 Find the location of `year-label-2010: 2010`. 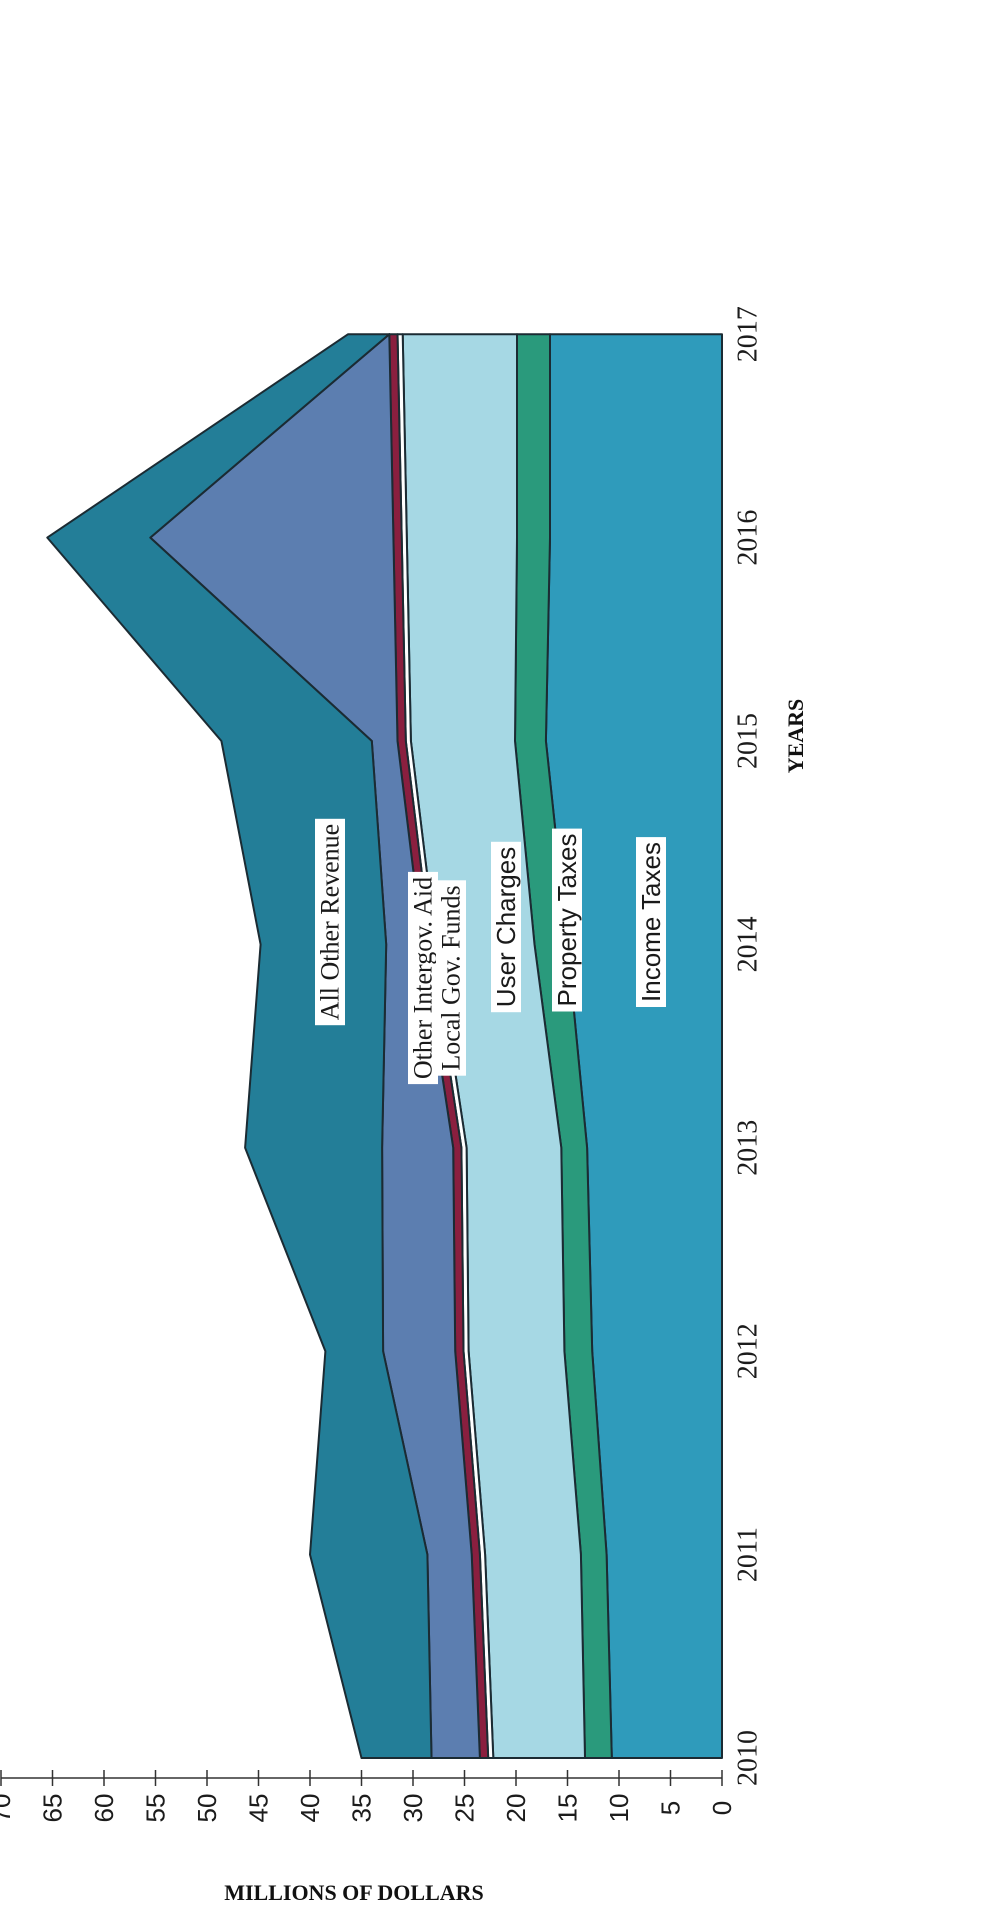

year-label-2010: 2010 is located at coordinates (748, 1758).